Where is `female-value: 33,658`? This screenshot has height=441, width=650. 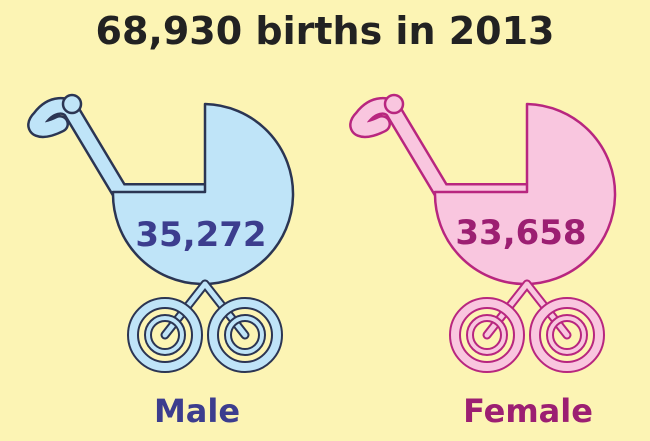 female-value: 33,658 is located at coordinates (520, 233).